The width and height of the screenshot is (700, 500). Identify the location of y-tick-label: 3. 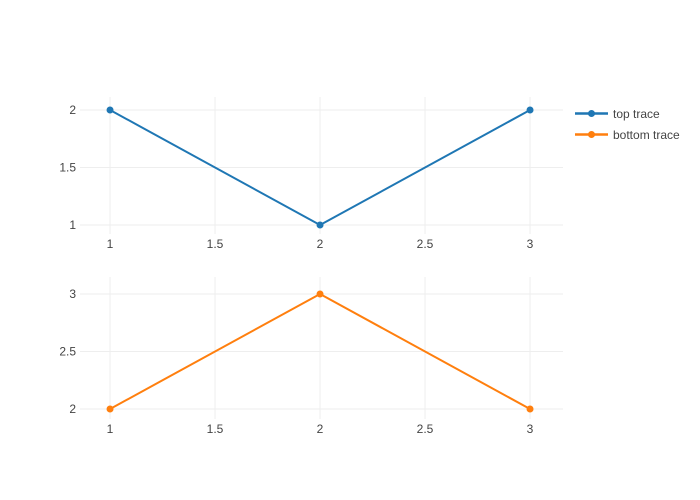
(72, 294).